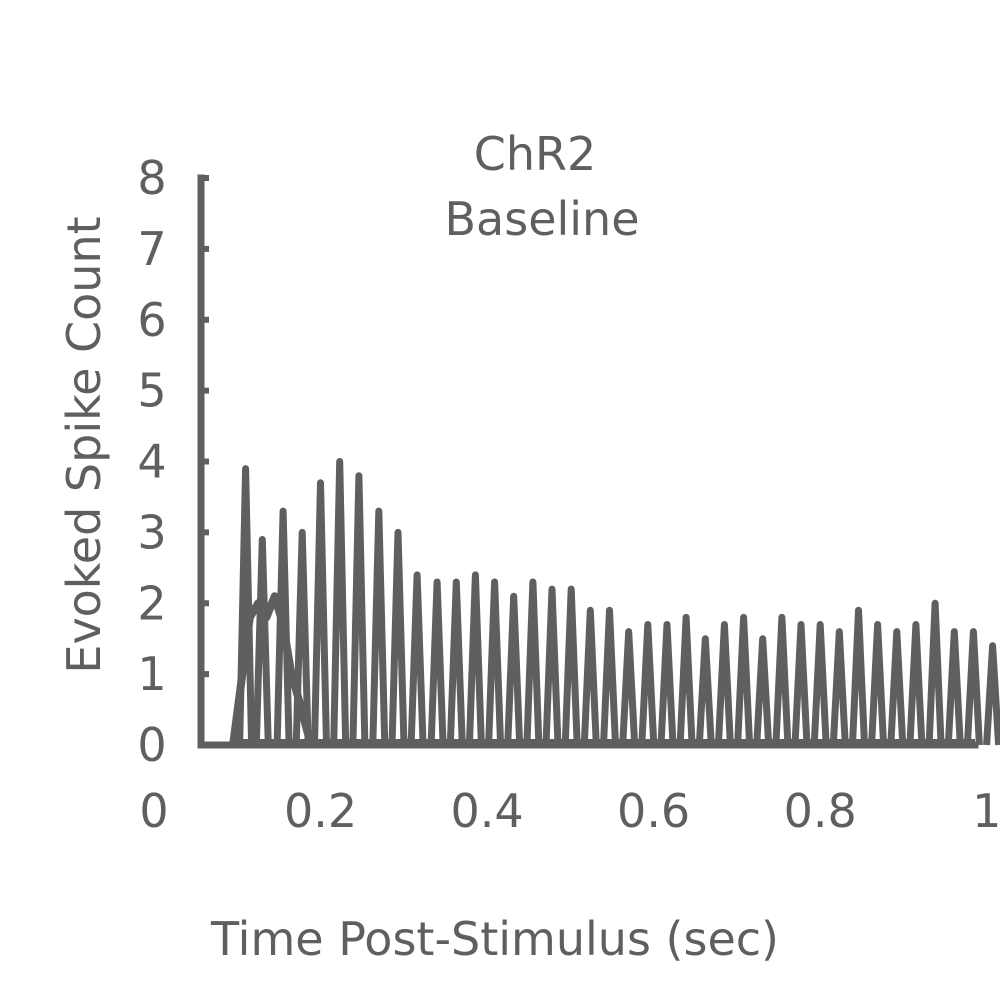 The width and height of the screenshot is (1000, 1000). What do you see at coordinates (986, 811) in the screenshot?
I see `x-tick-label: 1` at bounding box center [986, 811].